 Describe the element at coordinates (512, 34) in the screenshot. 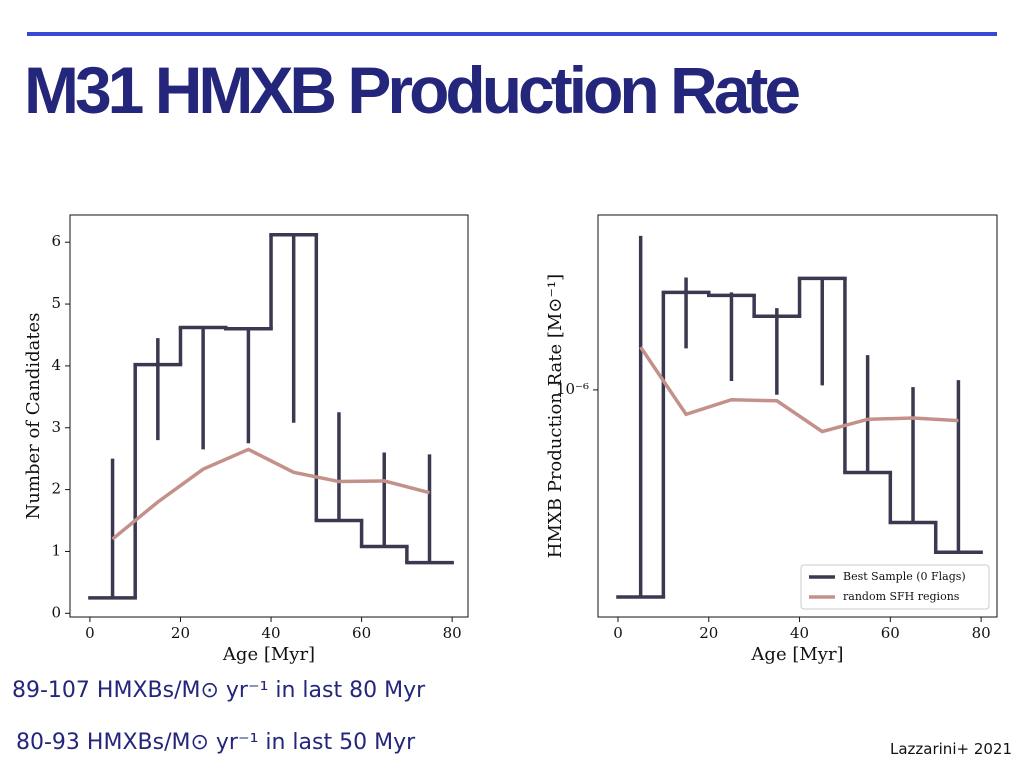

I see `top-rule` at that location.